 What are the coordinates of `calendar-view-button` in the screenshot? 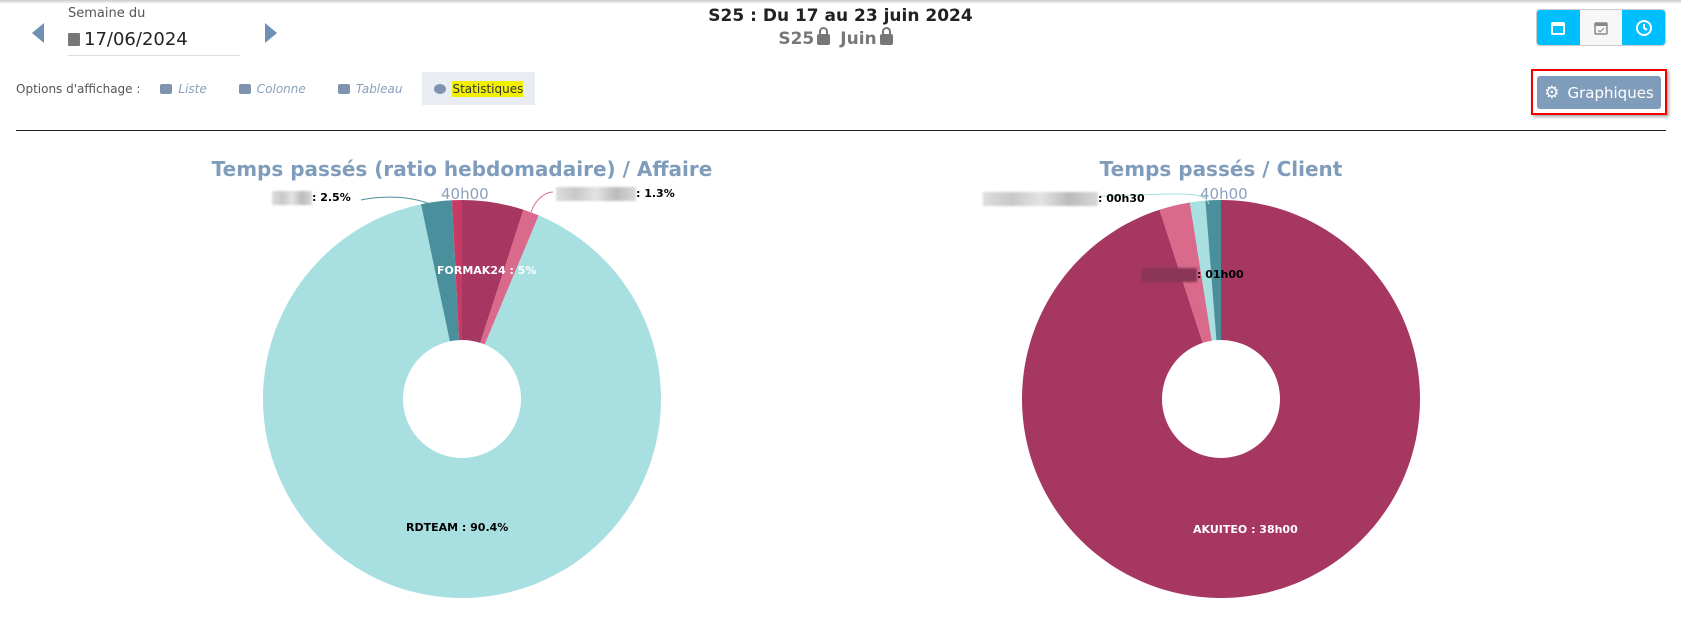 It's located at (1558, 27).